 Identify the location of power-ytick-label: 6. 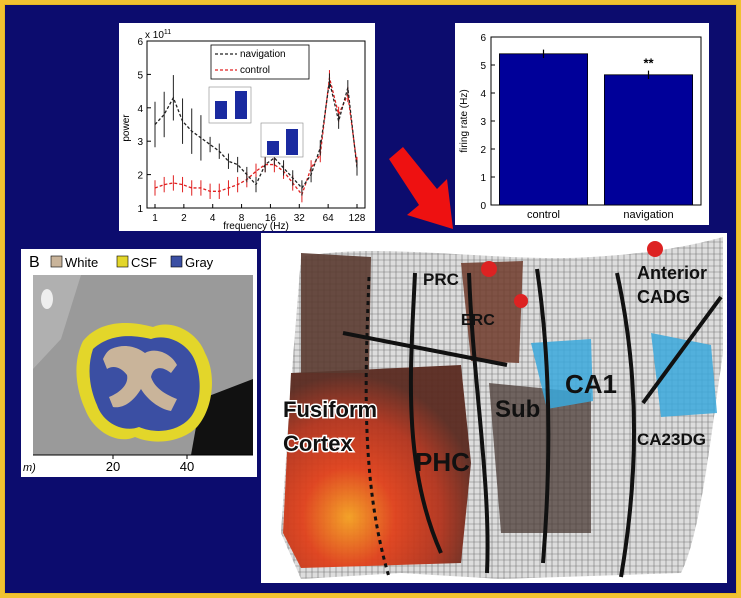
(140, 42).